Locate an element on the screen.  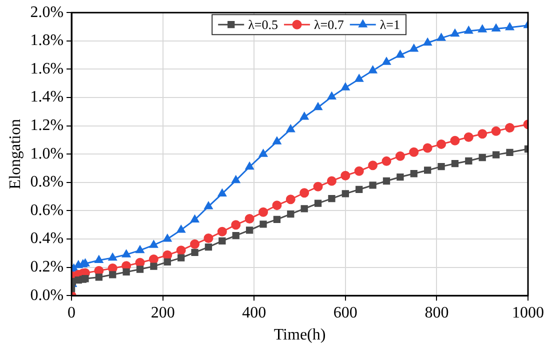
y-tick-label: 0.2% is located at coordinates (47, 267).